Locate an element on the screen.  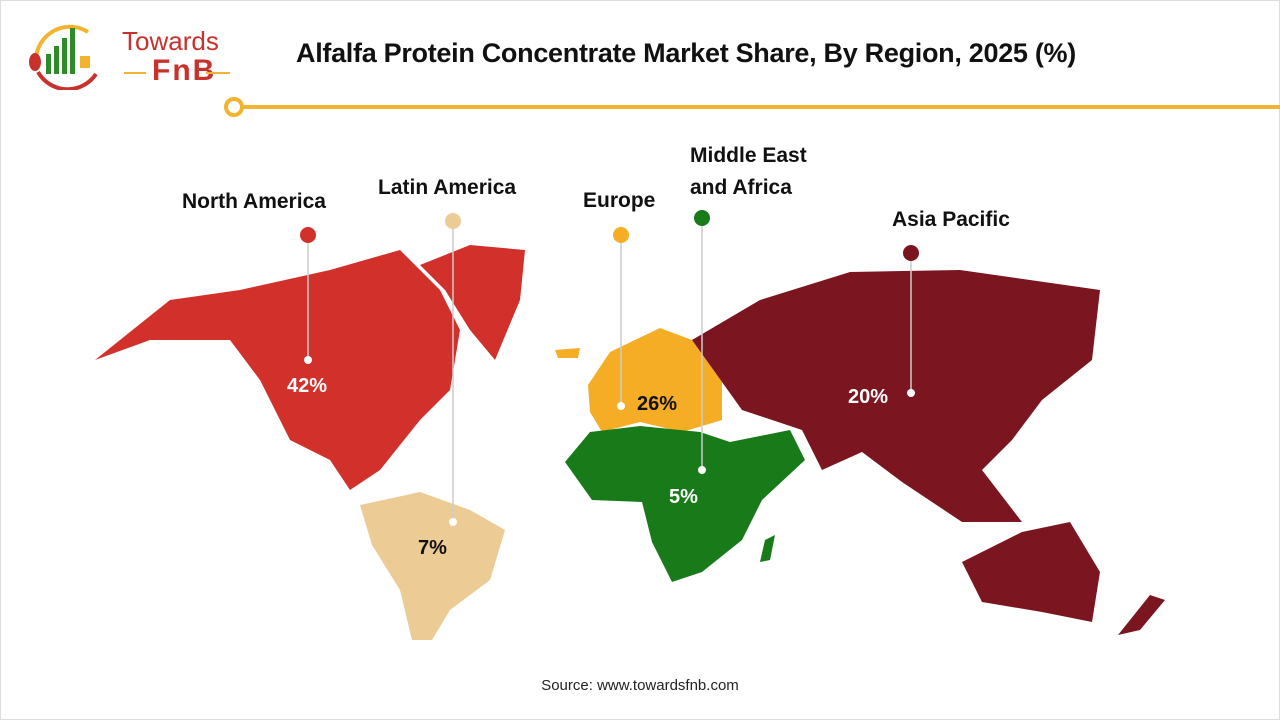
marker-latin-america is located at coordinates (453, 221).